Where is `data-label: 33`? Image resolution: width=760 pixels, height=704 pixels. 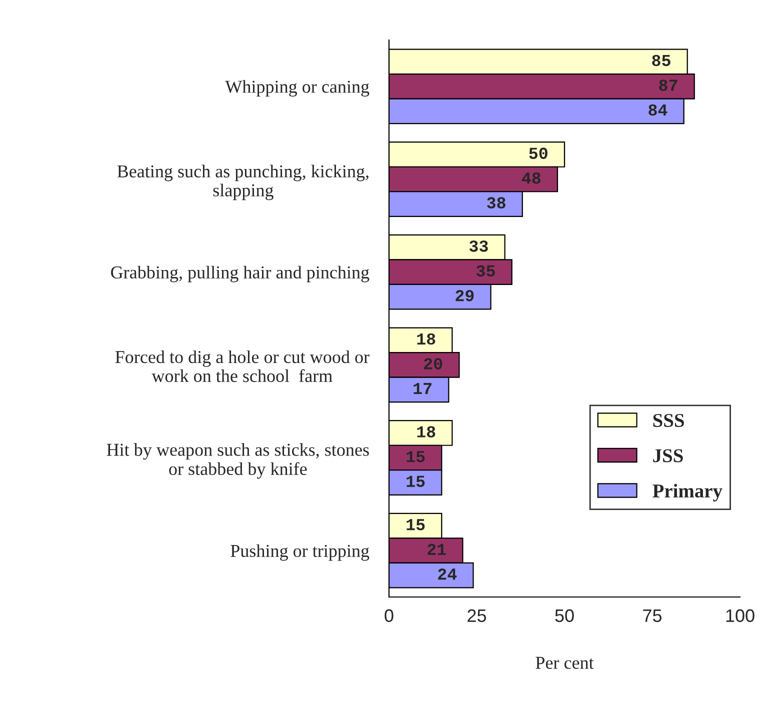 data-label: 33 is located at coordinates (478, 246).